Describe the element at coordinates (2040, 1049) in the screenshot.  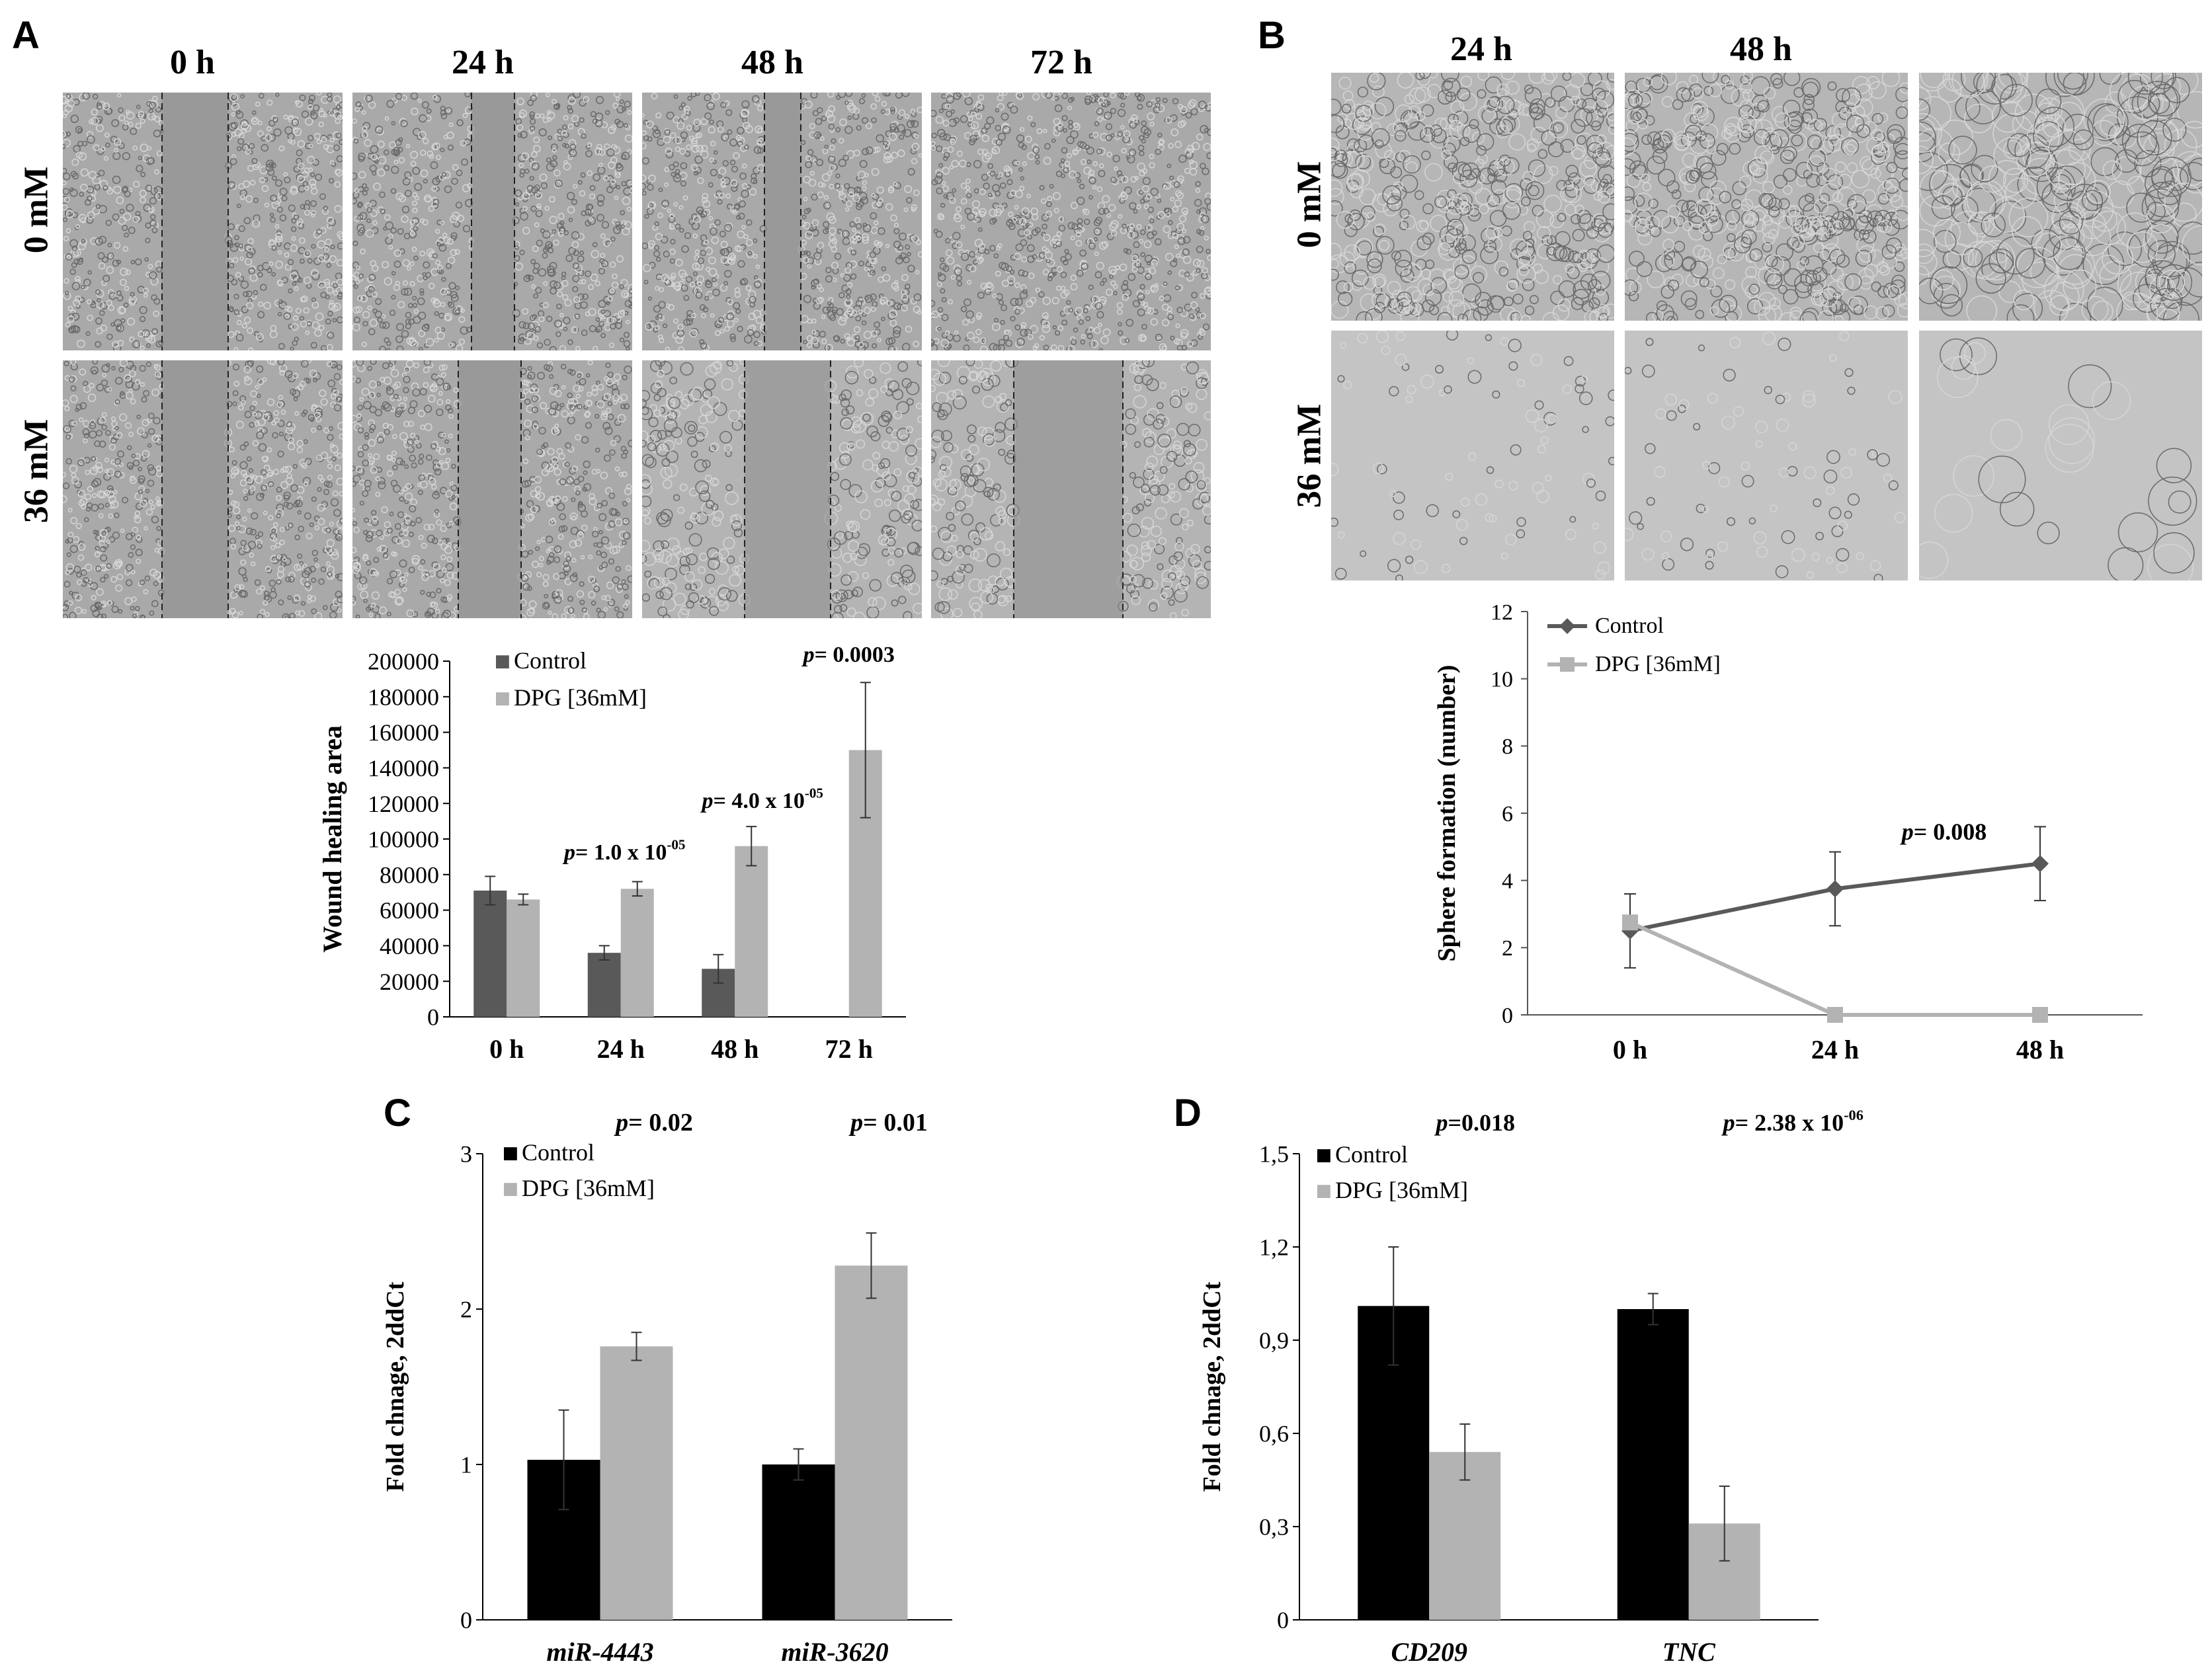
I see `x-tick-label: 48 h` at that location.